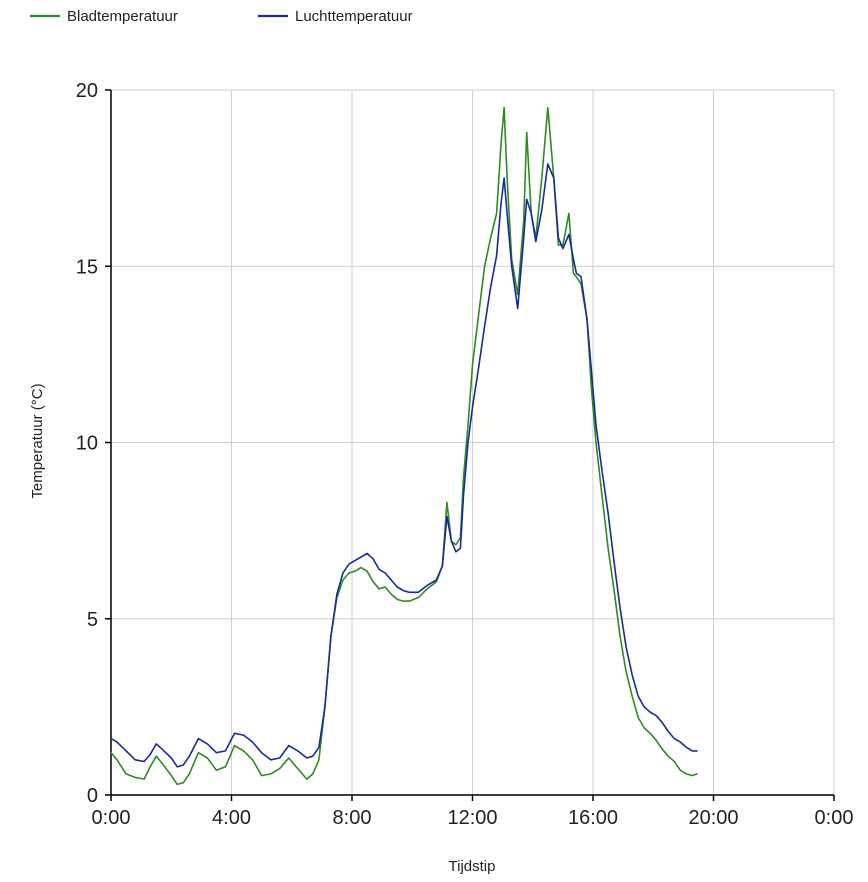 This screenshot has width=868, height=882. What do you see at coordinates (221, 16) in the screenshot?
I see `chart-legend: Bladtemperatuur Luchttemperatuur` at bounding box center [221, 16].